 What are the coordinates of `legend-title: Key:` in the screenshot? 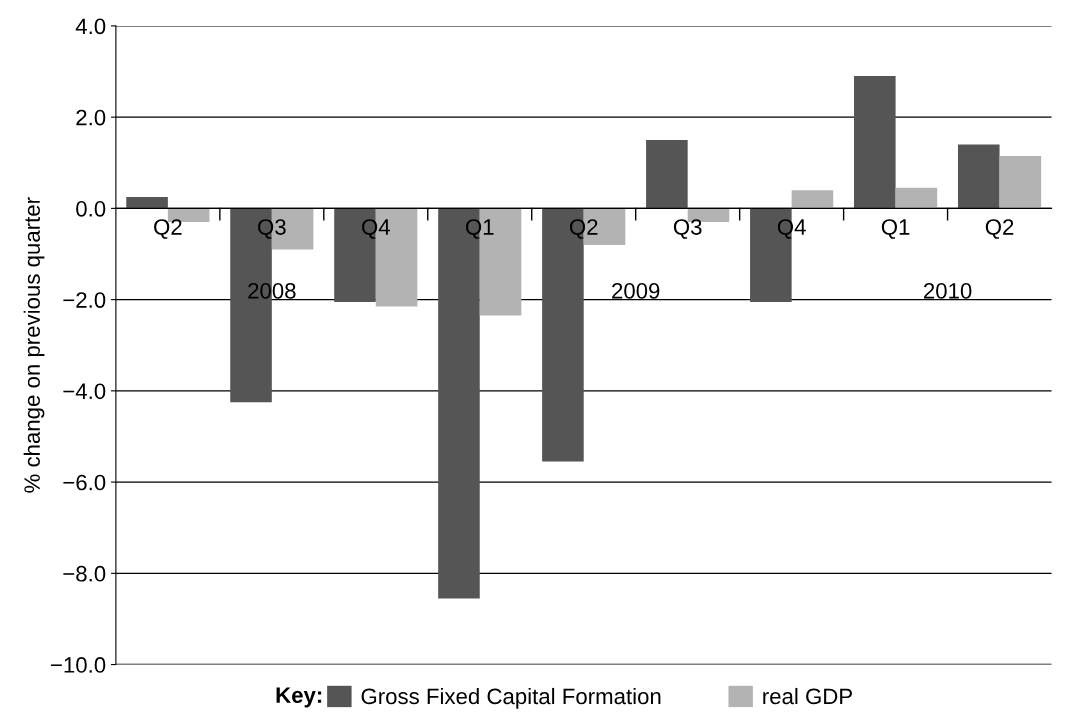 It's located at (299, 697).